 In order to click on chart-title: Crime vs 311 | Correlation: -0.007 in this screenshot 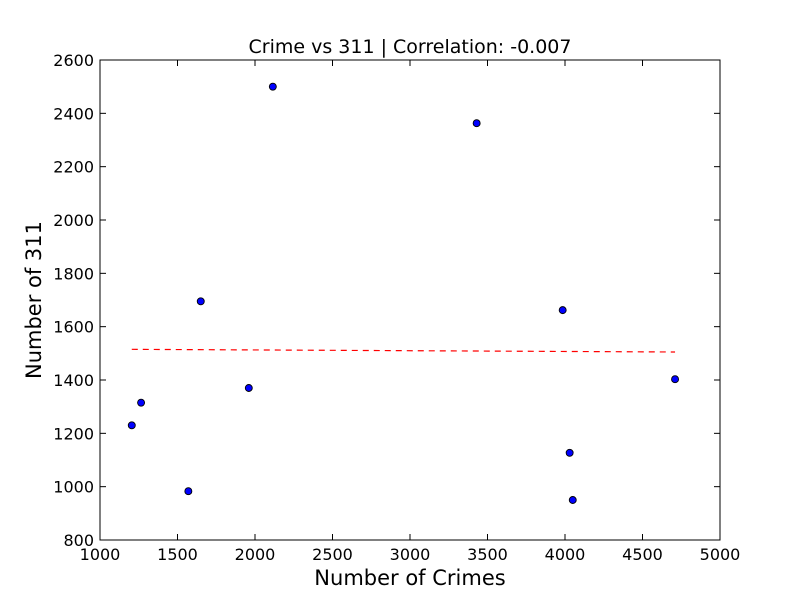, I will do `click(410, 47)`.